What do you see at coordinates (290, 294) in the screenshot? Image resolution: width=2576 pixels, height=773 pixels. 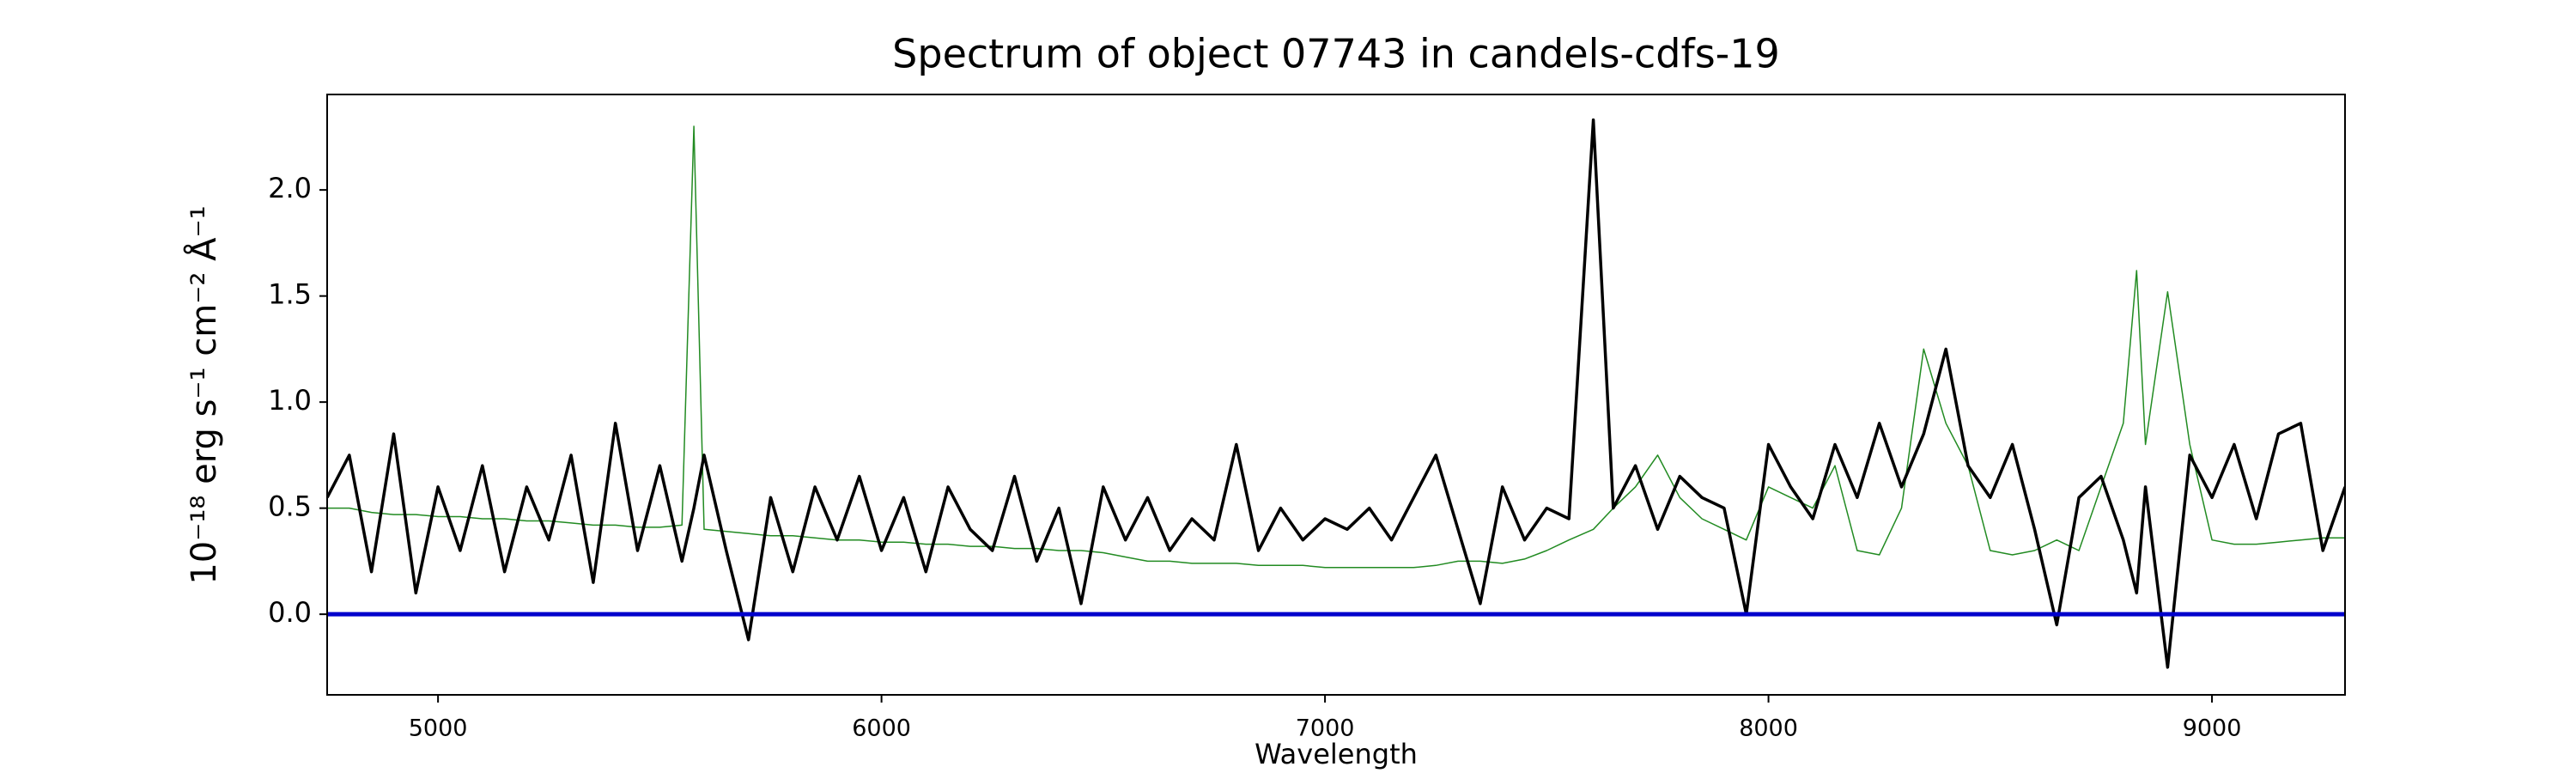 I see `y-tick-label: 1.5` at bounding box center [290, 294].